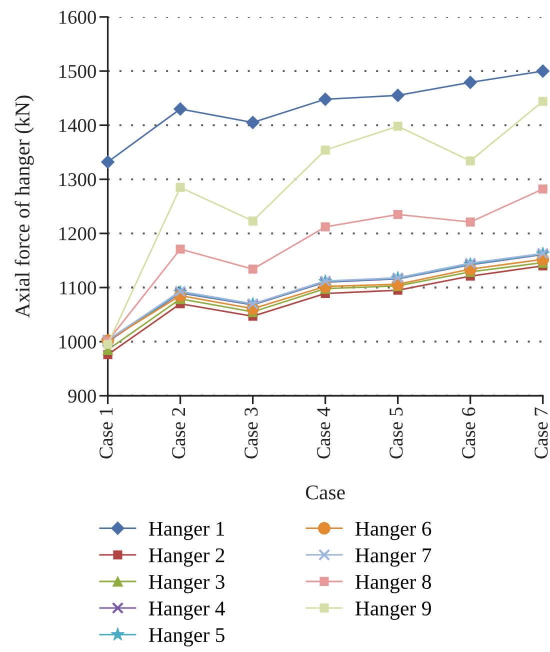 Image resolution: width=550 pixels, height=652 pixels. What do you see at coordinates (323, 432) in the screenshot?
I see `x-tick-label: Case 4` at bounding box center [323, 432].